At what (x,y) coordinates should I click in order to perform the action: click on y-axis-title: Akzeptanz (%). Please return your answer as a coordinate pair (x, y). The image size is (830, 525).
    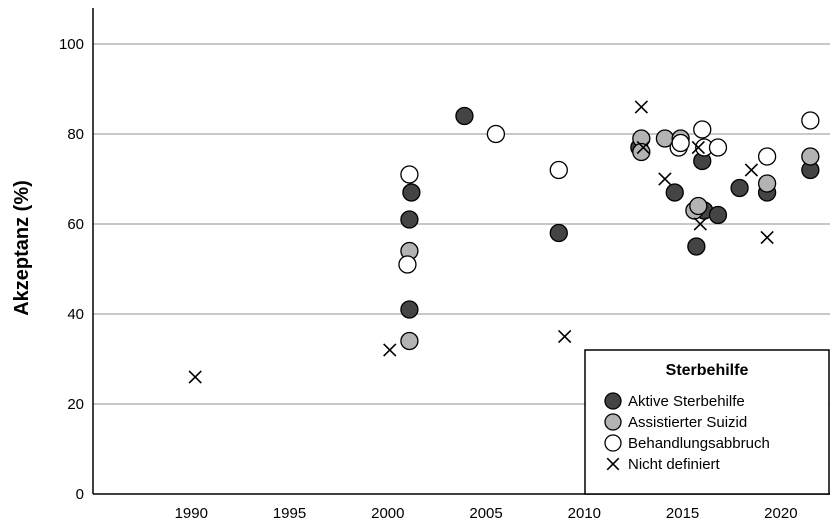
    Looking at the image, I should click on (22, 248).